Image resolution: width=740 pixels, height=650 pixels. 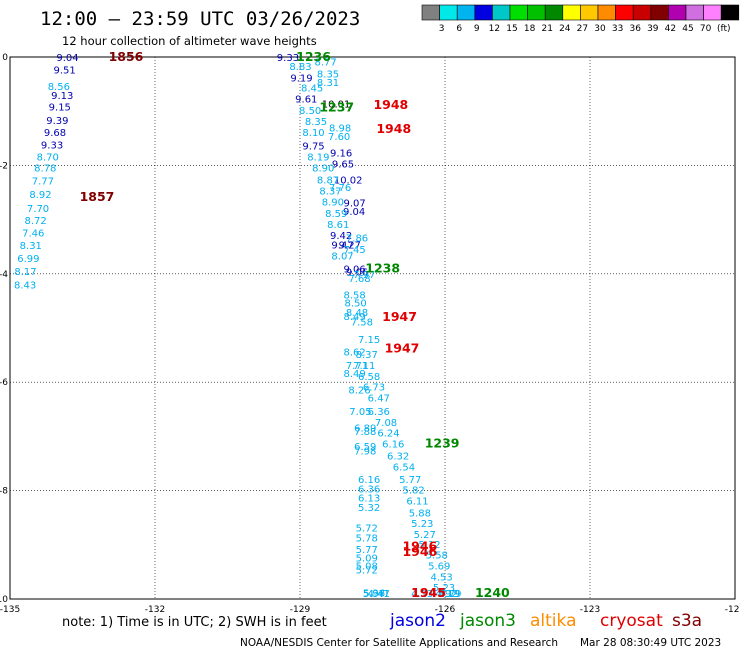 What do you see at coordinates (590, 610) in the screenshot?
I see `x-tick-label: -123` at bounding box center [590, 610].